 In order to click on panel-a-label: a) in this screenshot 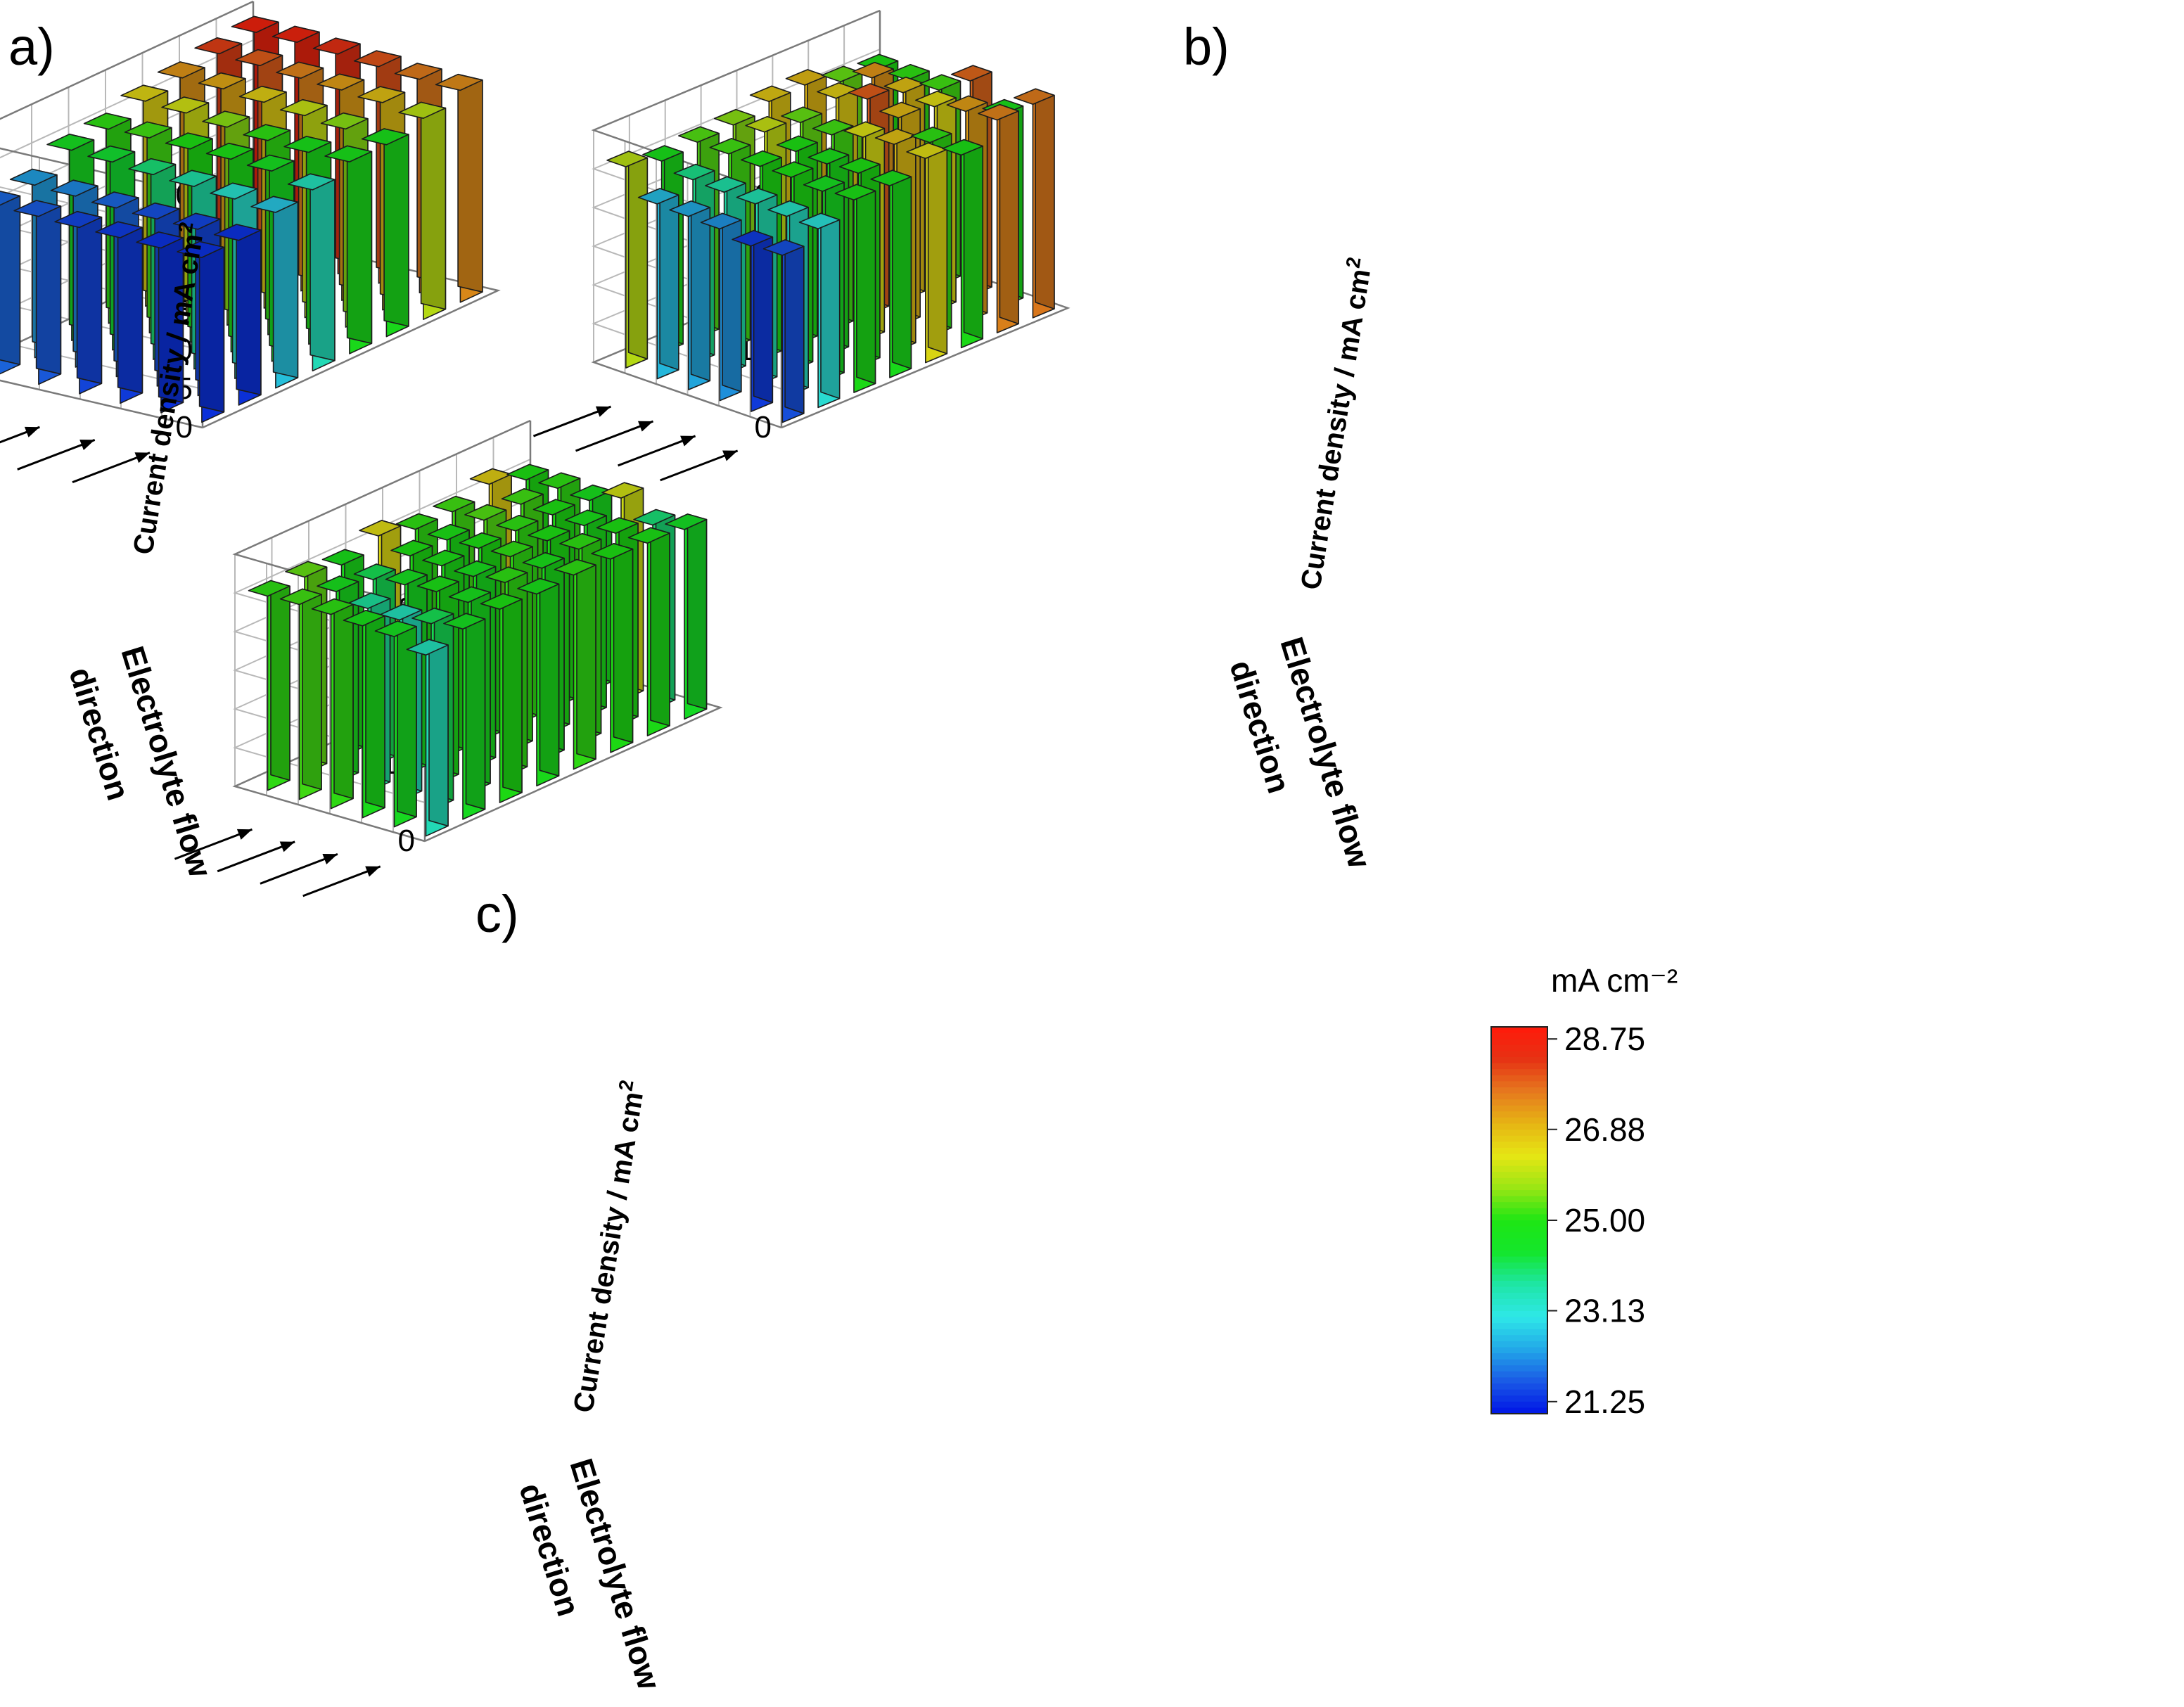, I will do `click(31, 47)`.